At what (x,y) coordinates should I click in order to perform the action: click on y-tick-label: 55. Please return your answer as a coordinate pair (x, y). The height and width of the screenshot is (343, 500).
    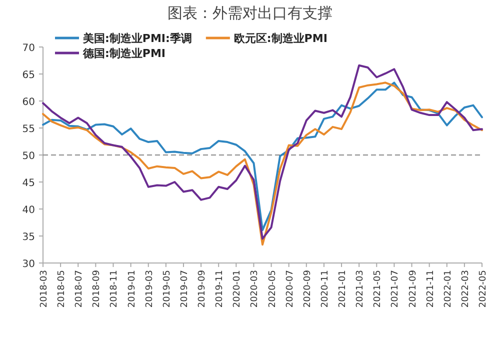
    Looking at the image, I should click on (28, 129).